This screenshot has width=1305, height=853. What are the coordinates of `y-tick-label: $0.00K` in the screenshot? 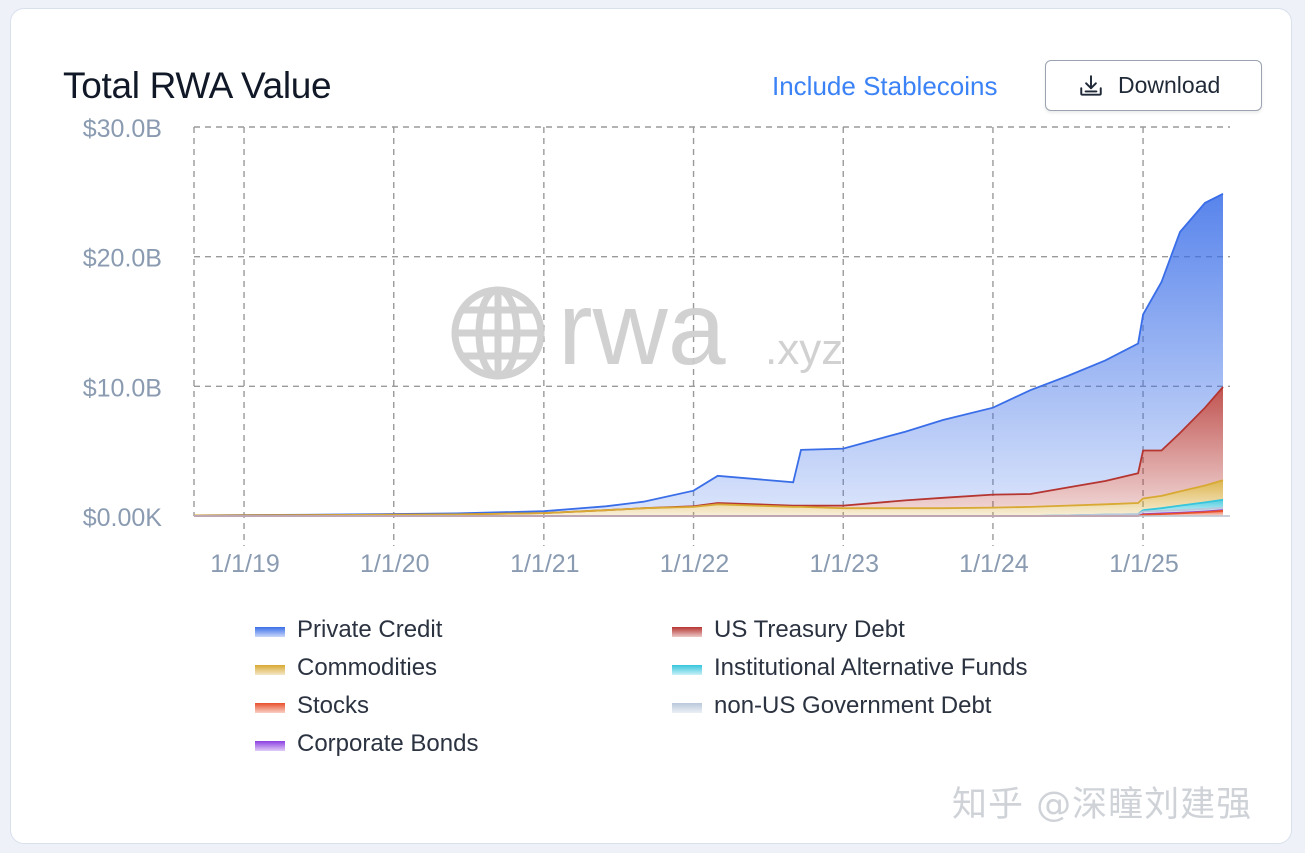 It's located at (123, 518).